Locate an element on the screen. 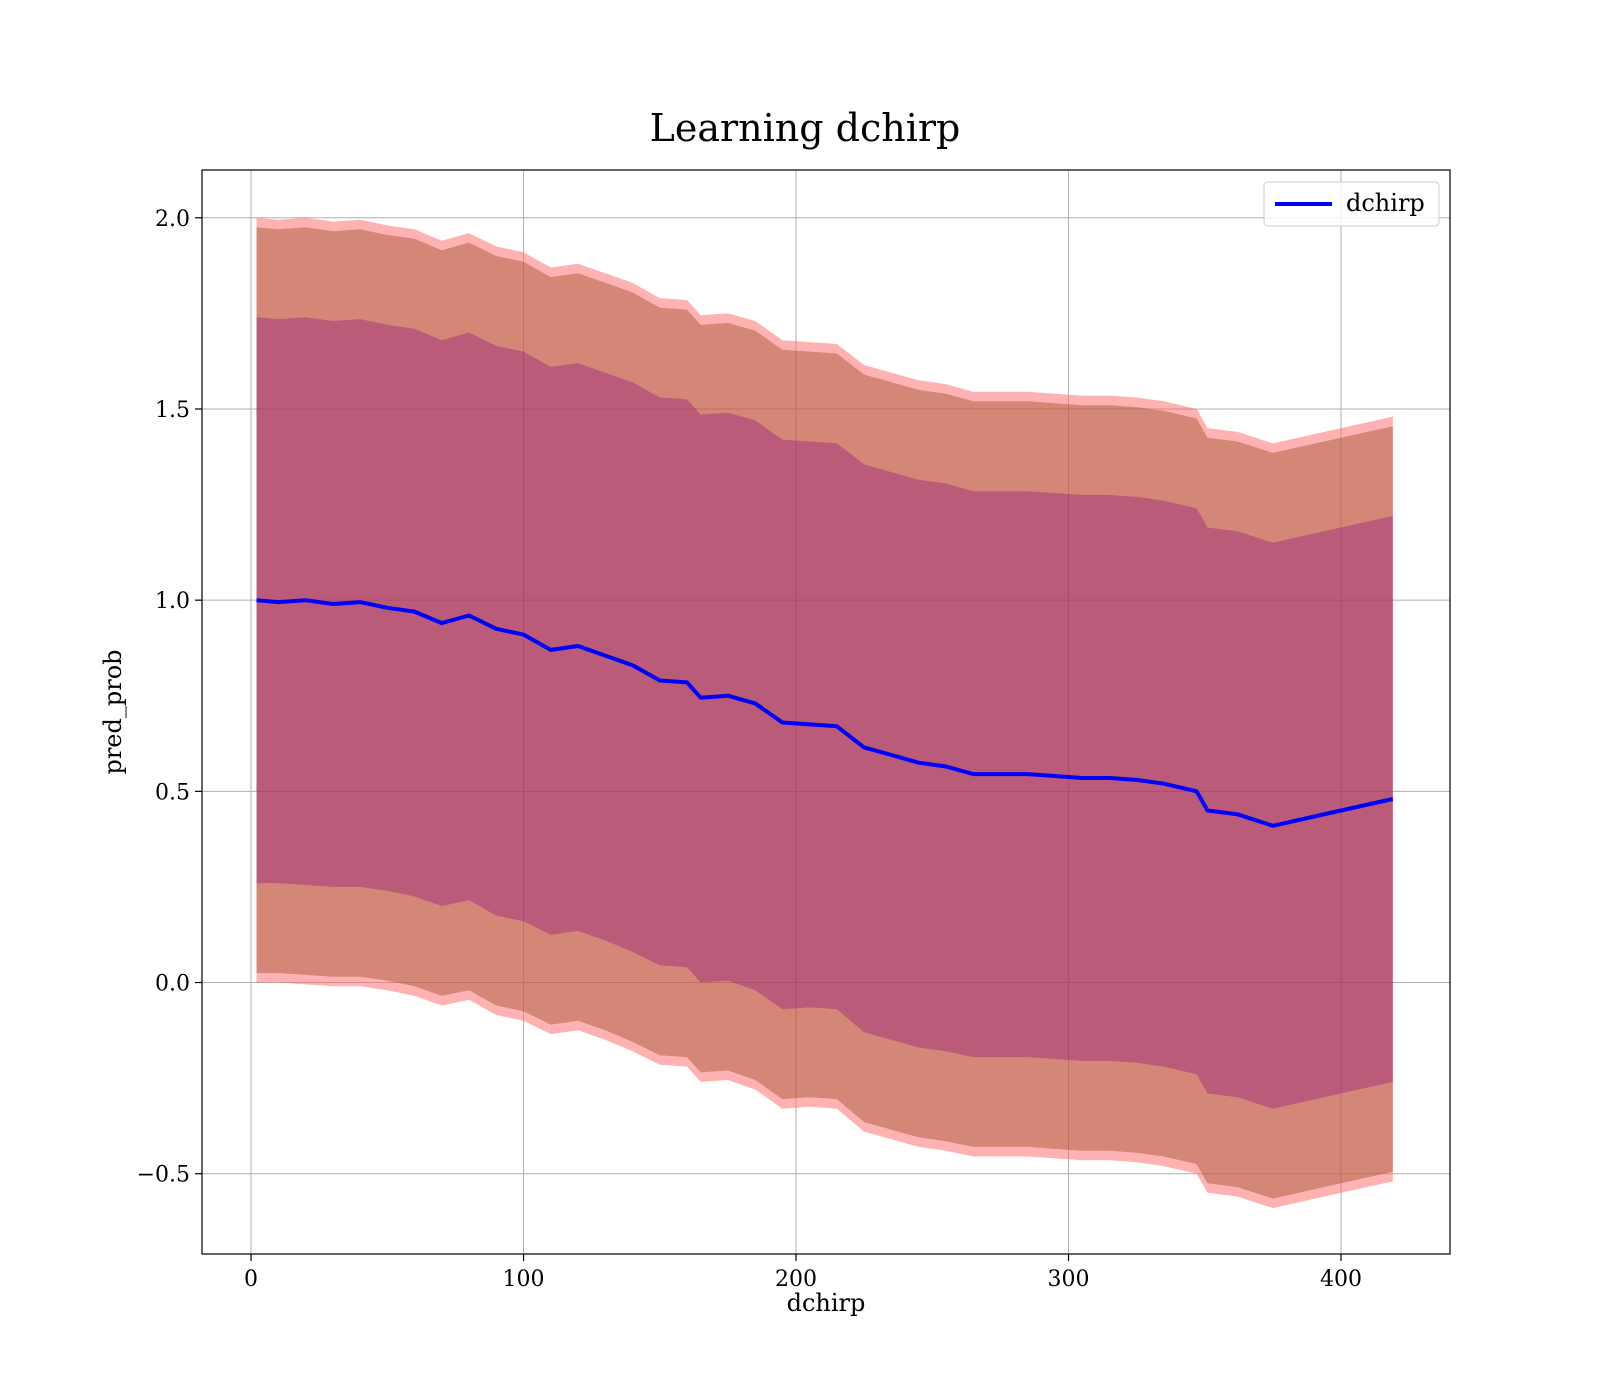 The width and height of the screenshot is (1600, 1400). y-tick-label-0: −0.5 is located at coordinates (163, 1175).